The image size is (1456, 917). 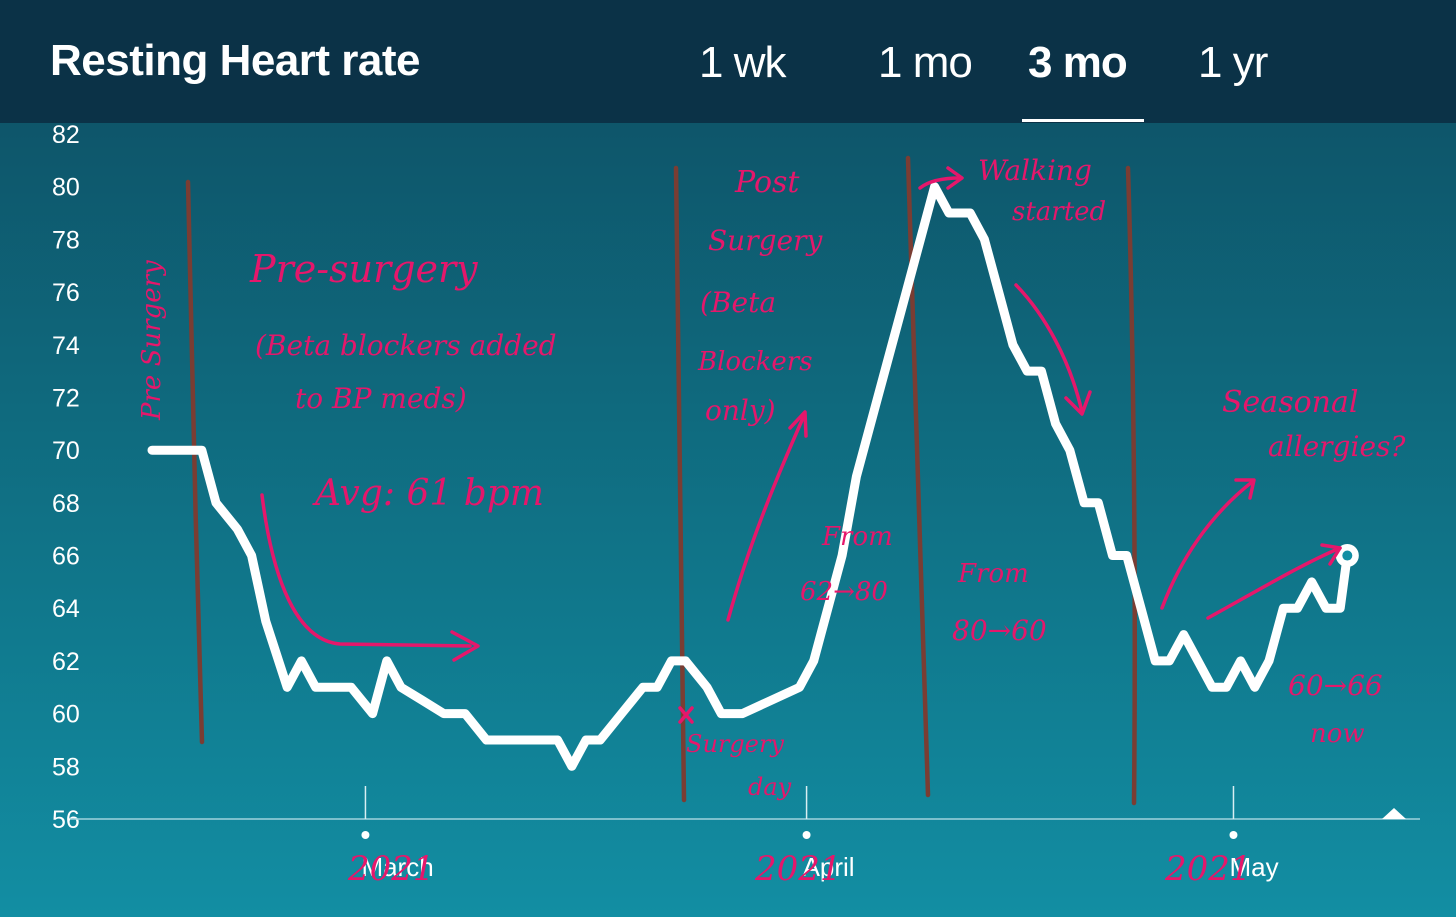 What do you see at coordinates (66, 504) in the screenshot?
I see `y-tick-label: 68` at bounding box center [66, 504].